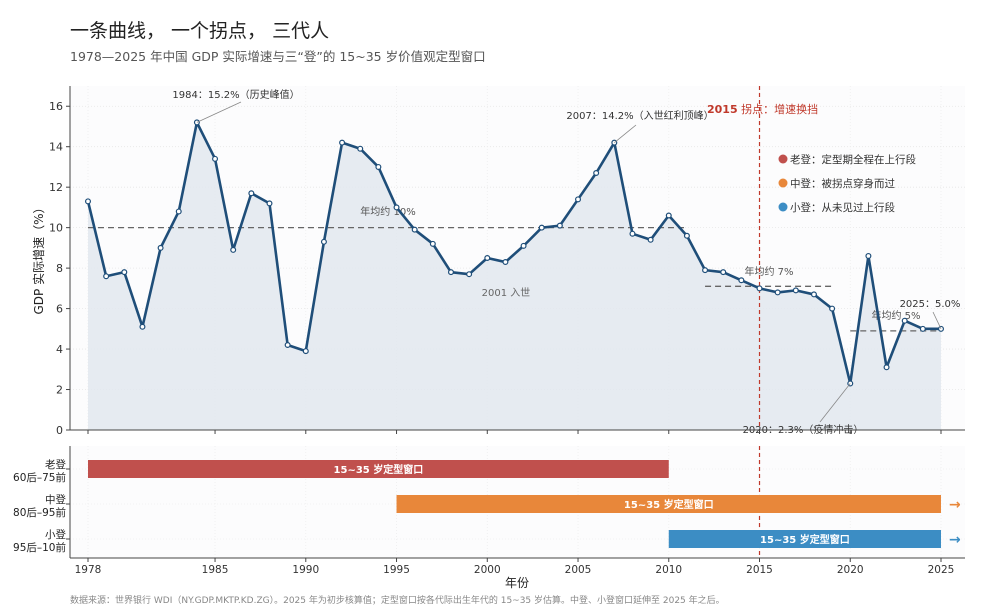 This screenshot has width=1000, height=614. I want to click on y-tick-label: 8, so click(59, 268).